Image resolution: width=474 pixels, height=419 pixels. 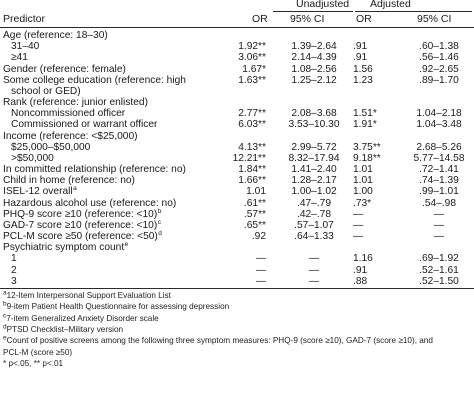 I want to click on header-bottom-rule, so click(x=237, y=27).